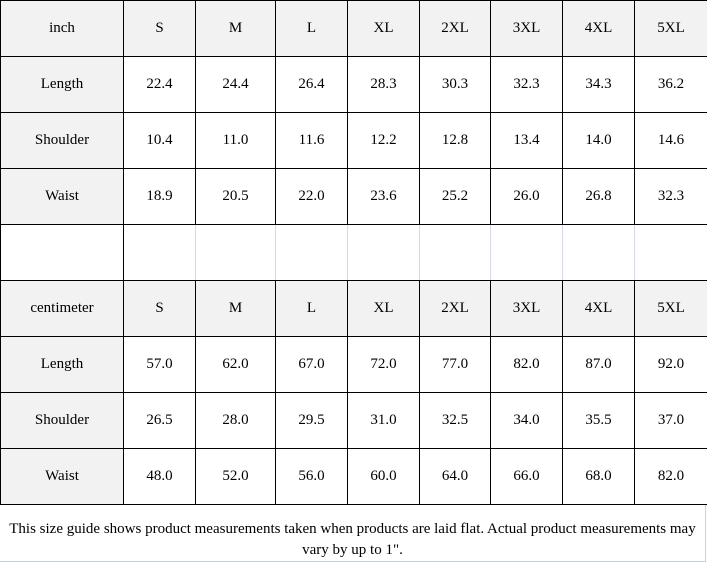  I want to click on measurement-cell: 22.0, so click(311, 196).